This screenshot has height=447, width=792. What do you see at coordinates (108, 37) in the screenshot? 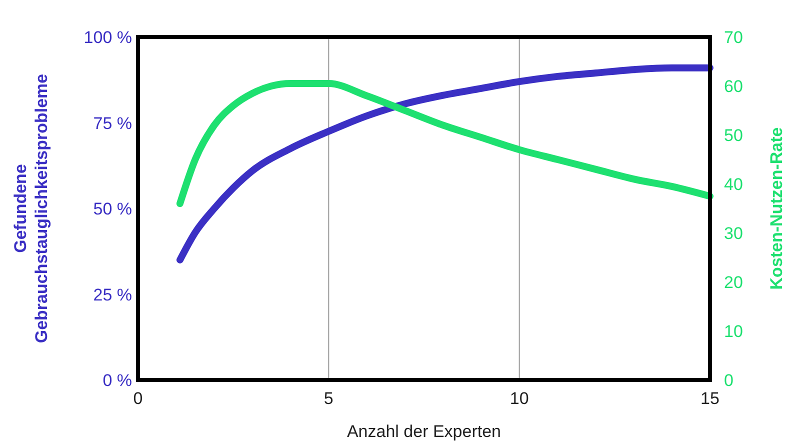
I see `y-tick-label: 100 %` at bounding box center [108, 37].